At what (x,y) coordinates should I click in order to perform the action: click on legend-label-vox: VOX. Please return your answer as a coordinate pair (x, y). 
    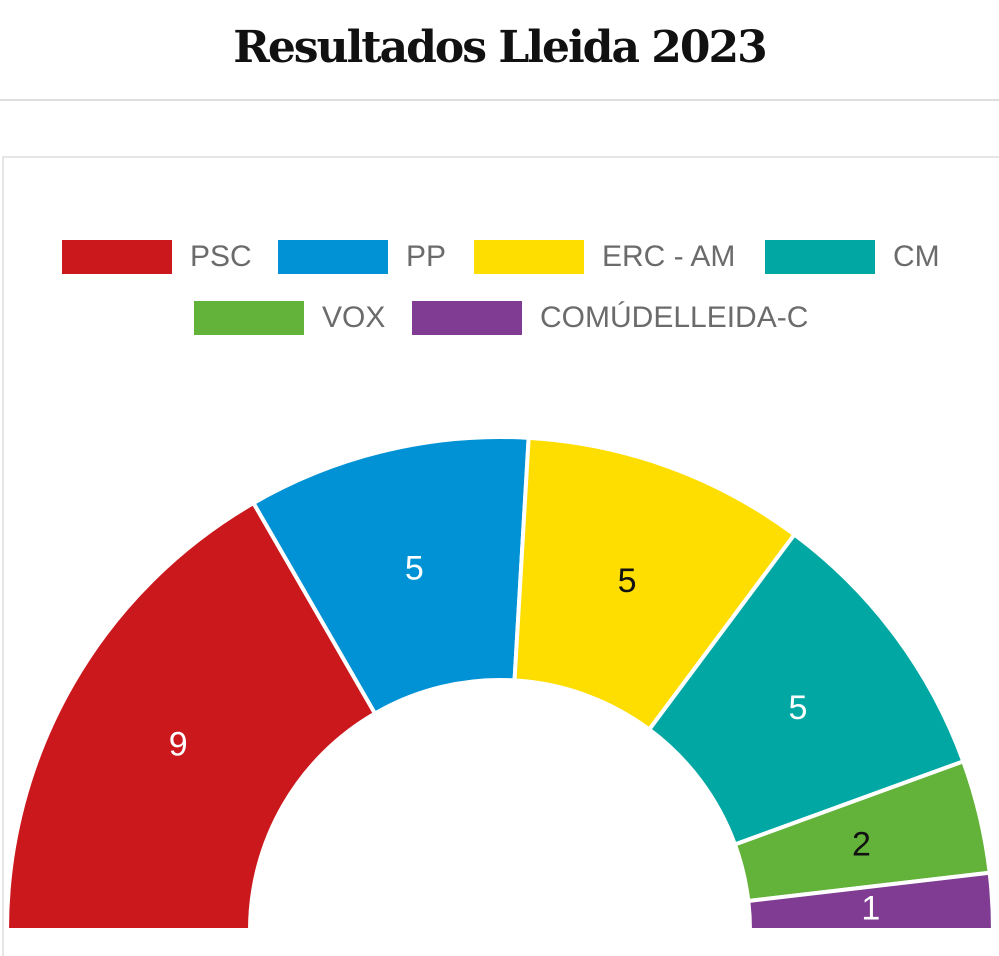
    Looking at the image, I should click on (354, 317).